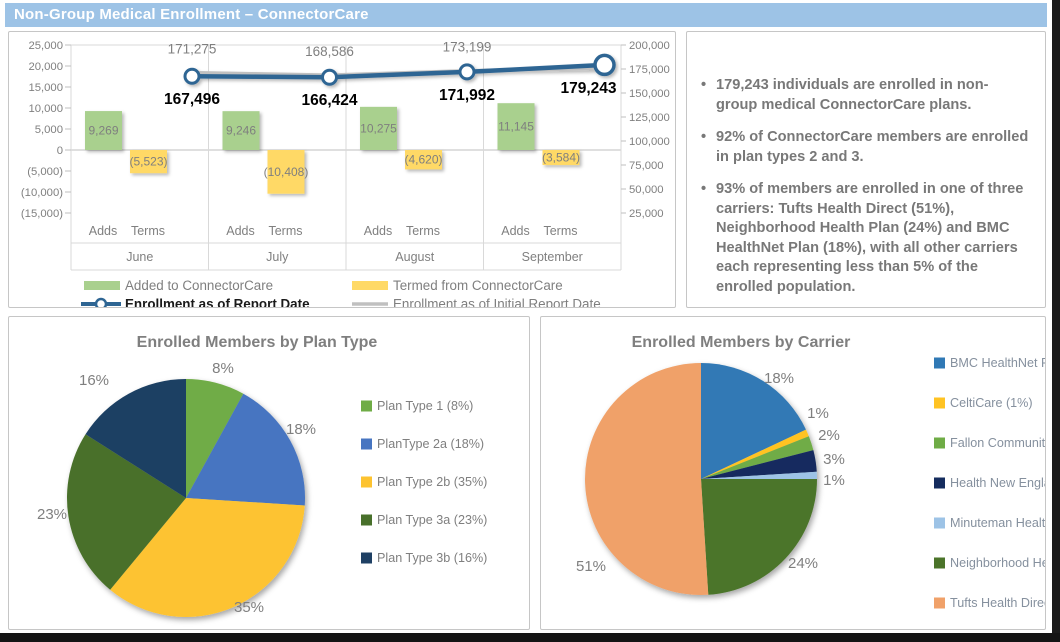 Image resolution: width=1060 pixels, height=642 pixels. I want to click on bar-value-label: 9,246, so click(241, 131).